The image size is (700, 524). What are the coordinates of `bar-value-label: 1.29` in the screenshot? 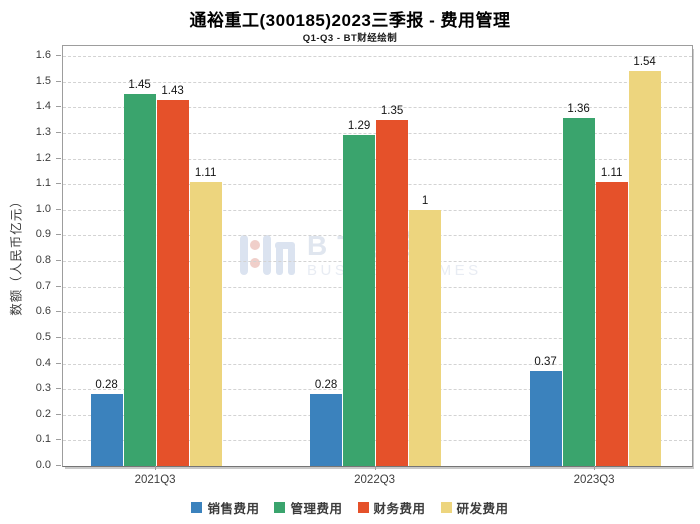 It's located at (359, 126).